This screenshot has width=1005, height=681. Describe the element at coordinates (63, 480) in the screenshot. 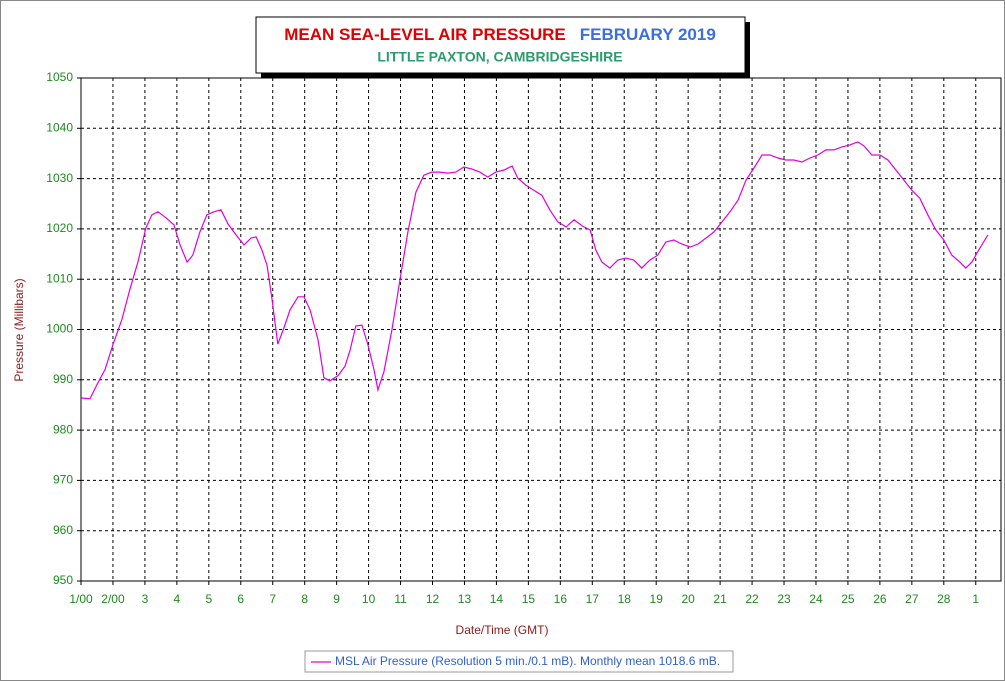

I see `y-tick-label: 970` at that location.